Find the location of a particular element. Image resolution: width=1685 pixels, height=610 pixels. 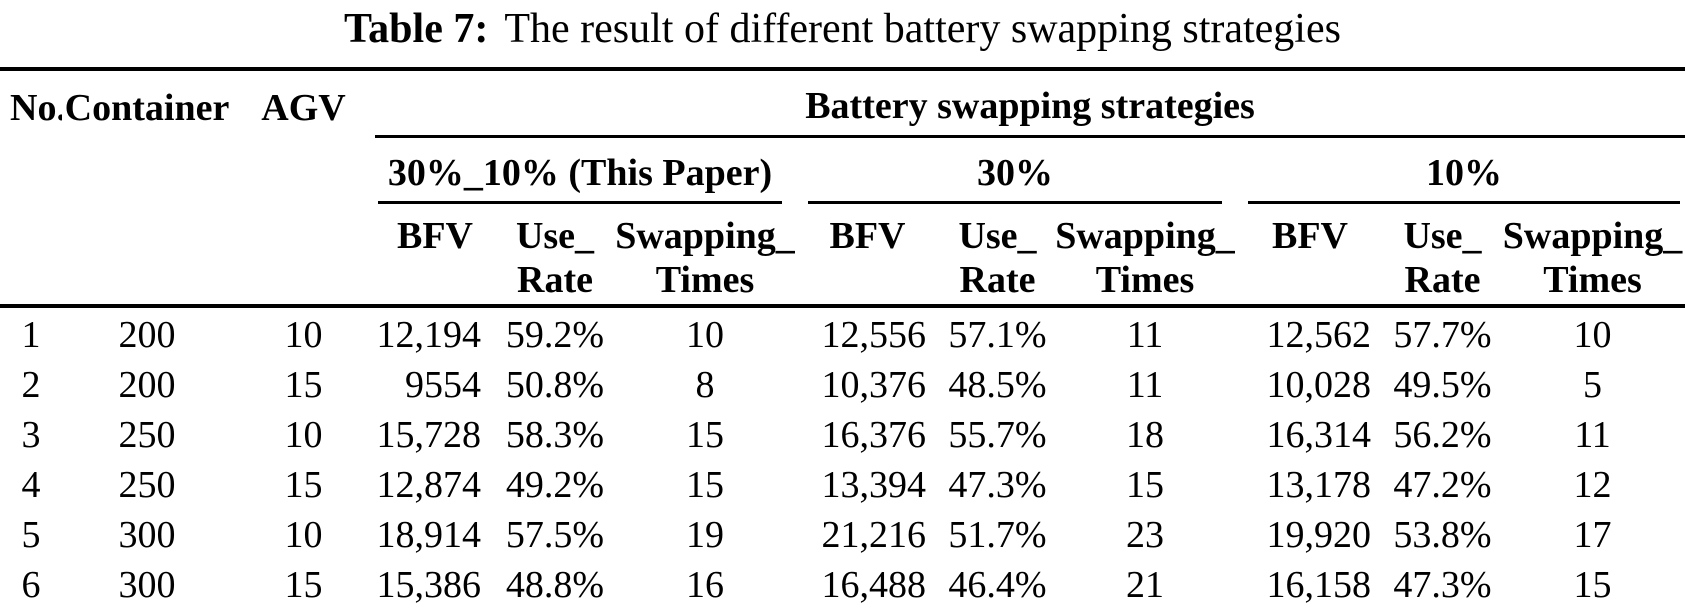

cell-bfv: 16,376 is located at coordinates (874, 435).